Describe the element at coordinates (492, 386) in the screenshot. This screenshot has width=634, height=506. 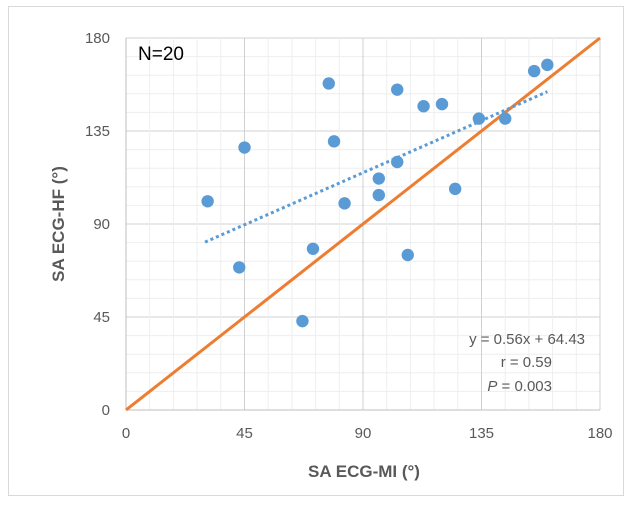
I see `p-symbol: P` at that location.